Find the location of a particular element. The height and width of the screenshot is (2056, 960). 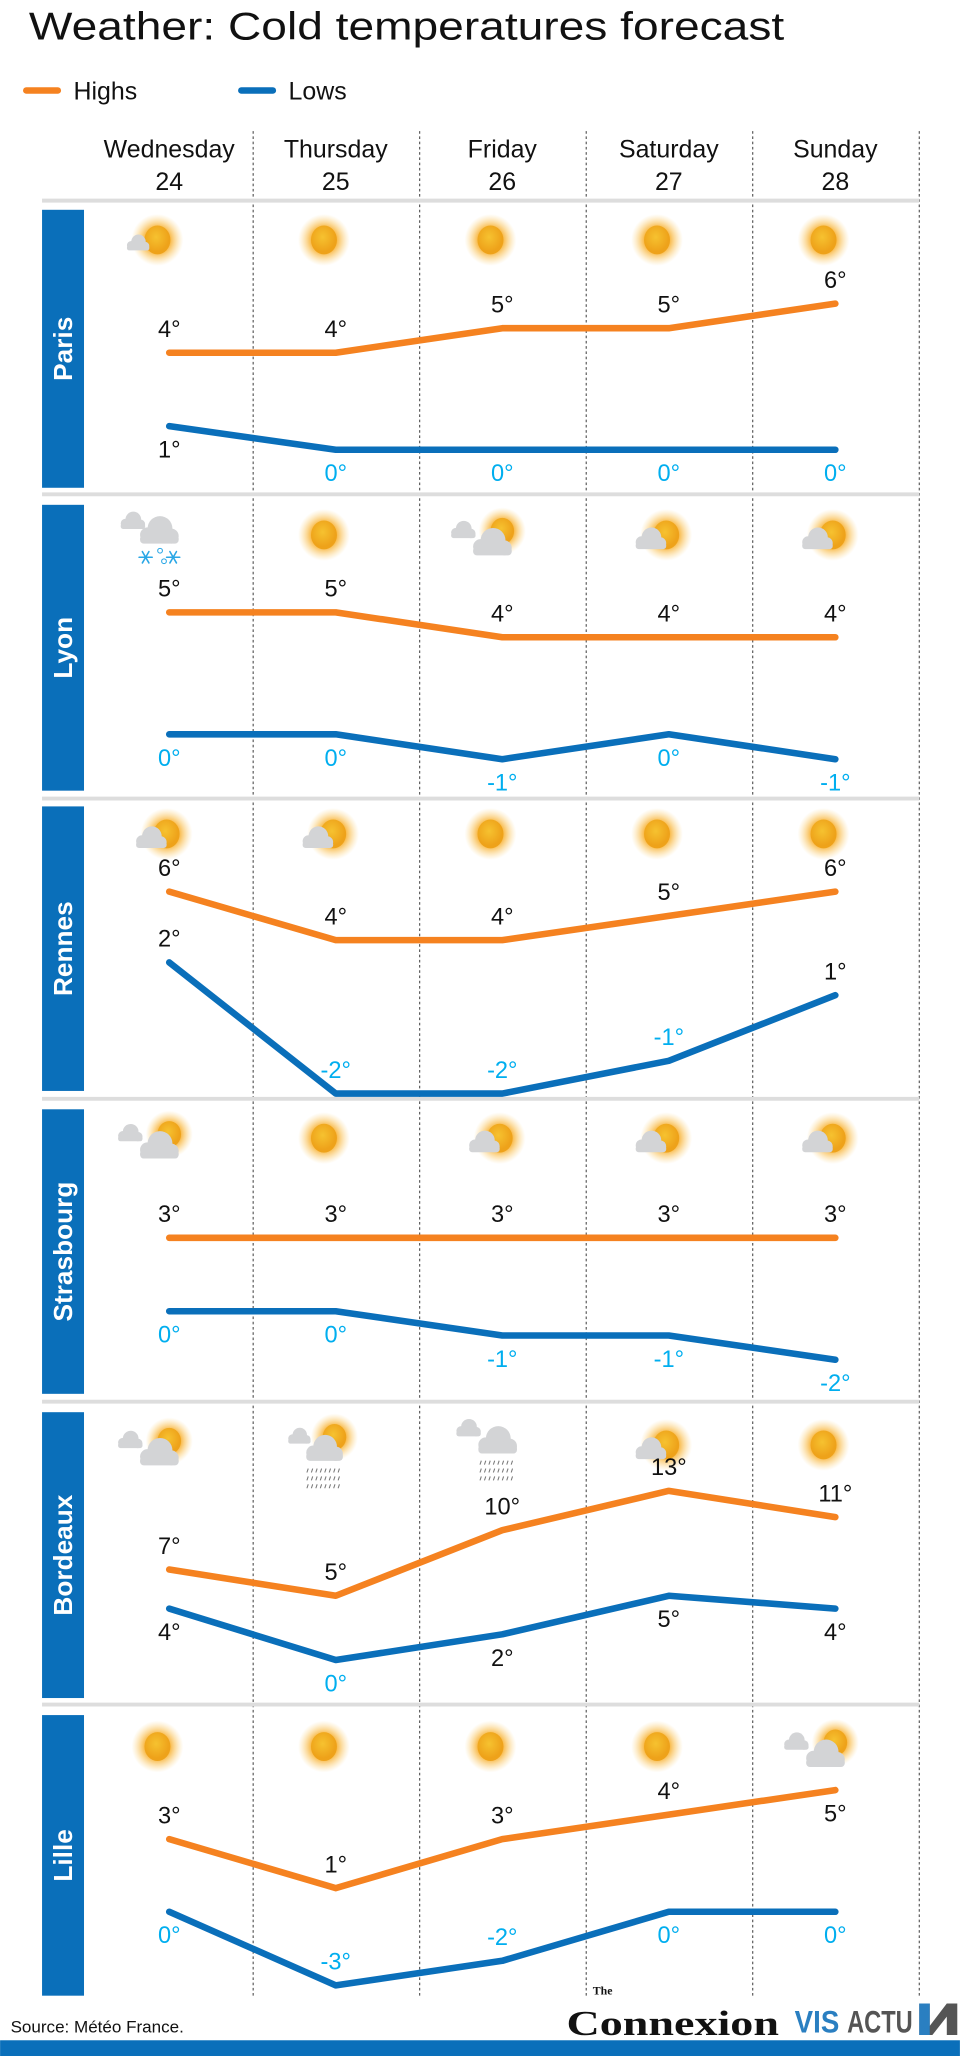

rain-weather-icon is located at coordinates (486, 1450).